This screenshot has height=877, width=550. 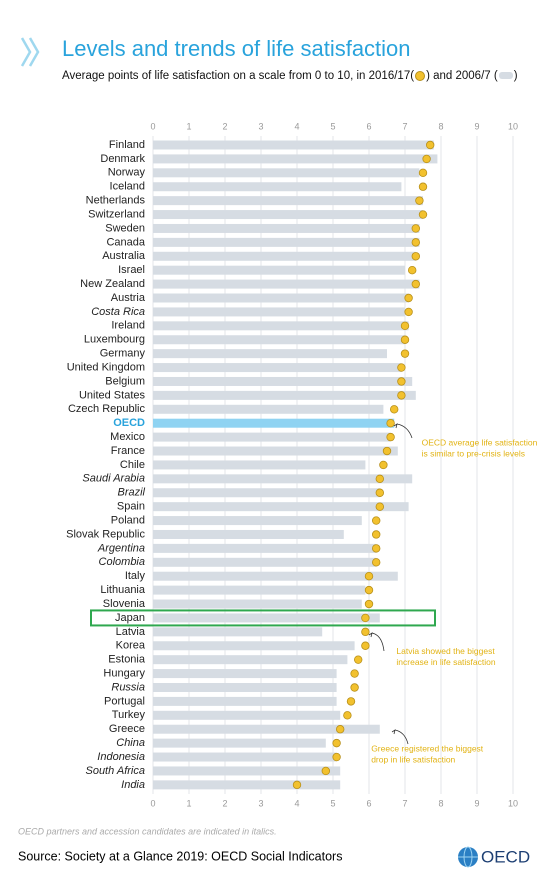 I want to click on category-label: Japan, so click(x=130, y=618).